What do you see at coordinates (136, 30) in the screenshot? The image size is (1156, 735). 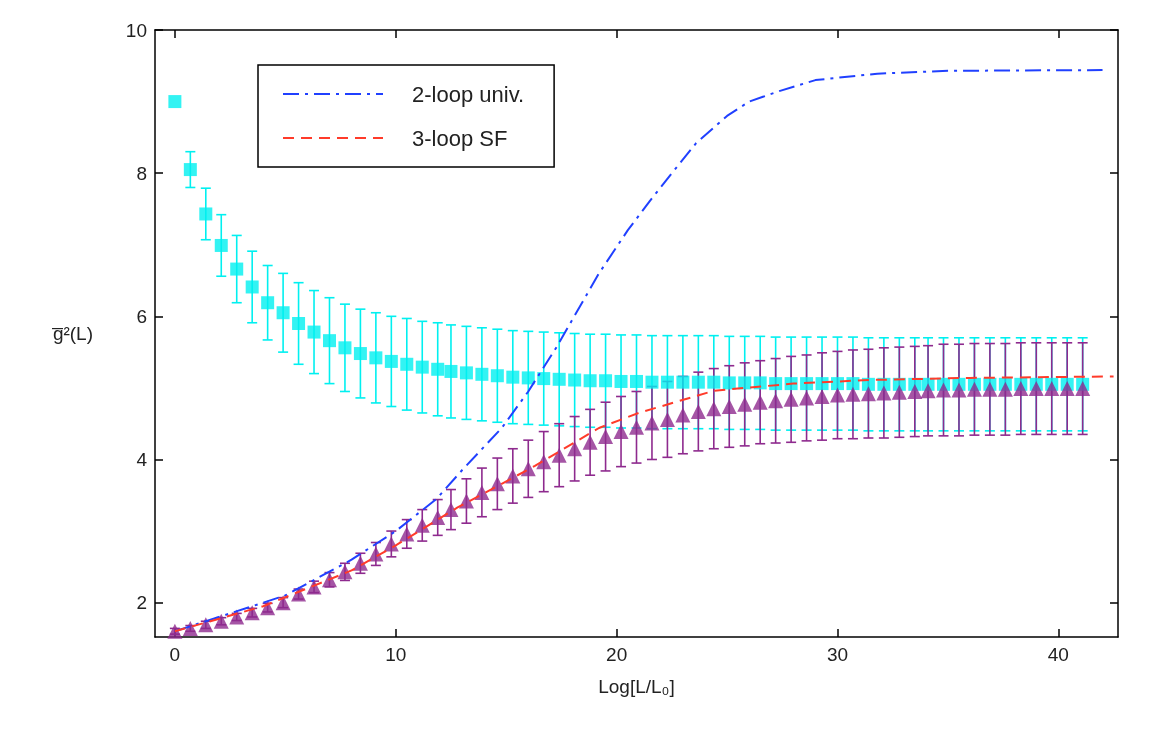 I see `y-tick-label: 10` at bounding box center [136, 30].